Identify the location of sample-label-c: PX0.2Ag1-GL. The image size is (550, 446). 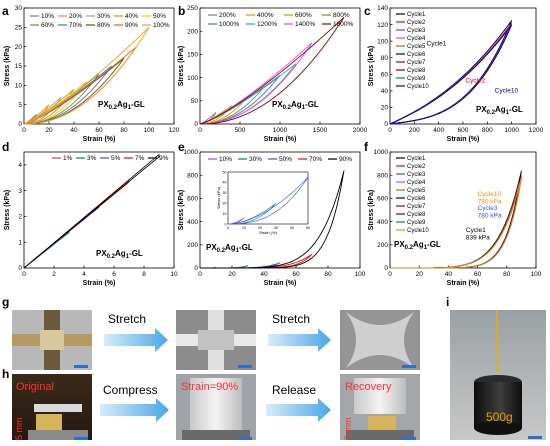
(499, 110).